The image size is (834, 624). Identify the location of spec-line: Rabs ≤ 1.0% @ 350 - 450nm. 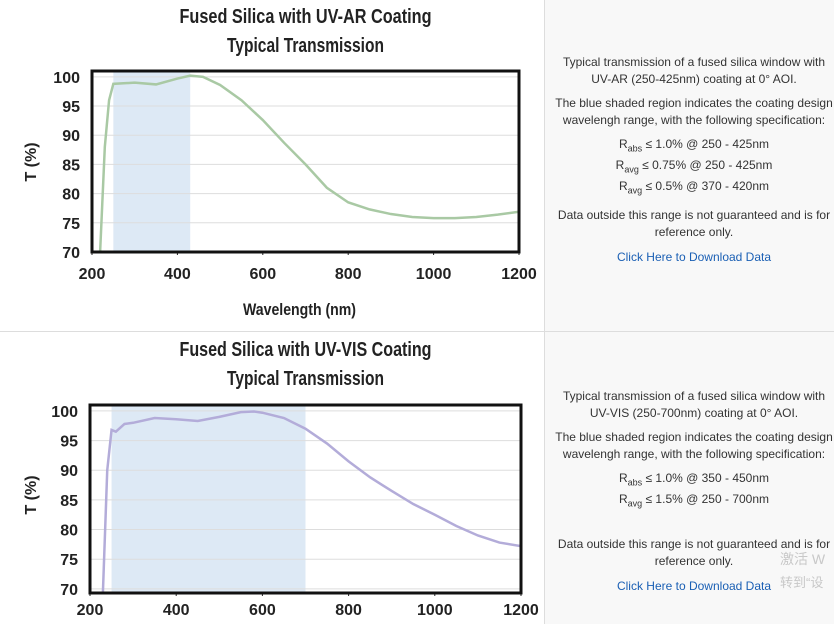
(694, 480).